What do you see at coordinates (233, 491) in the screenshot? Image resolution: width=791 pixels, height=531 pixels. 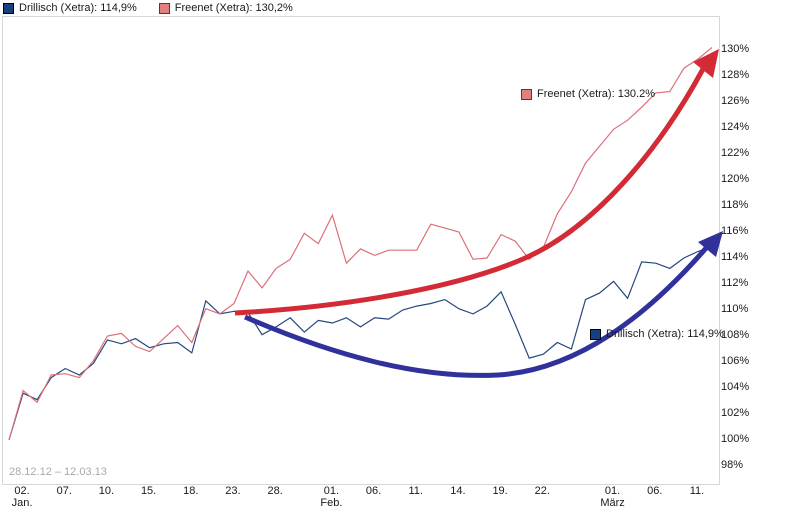 I see `x-tick-day-label: 23.` at bounding box center [233, 491].